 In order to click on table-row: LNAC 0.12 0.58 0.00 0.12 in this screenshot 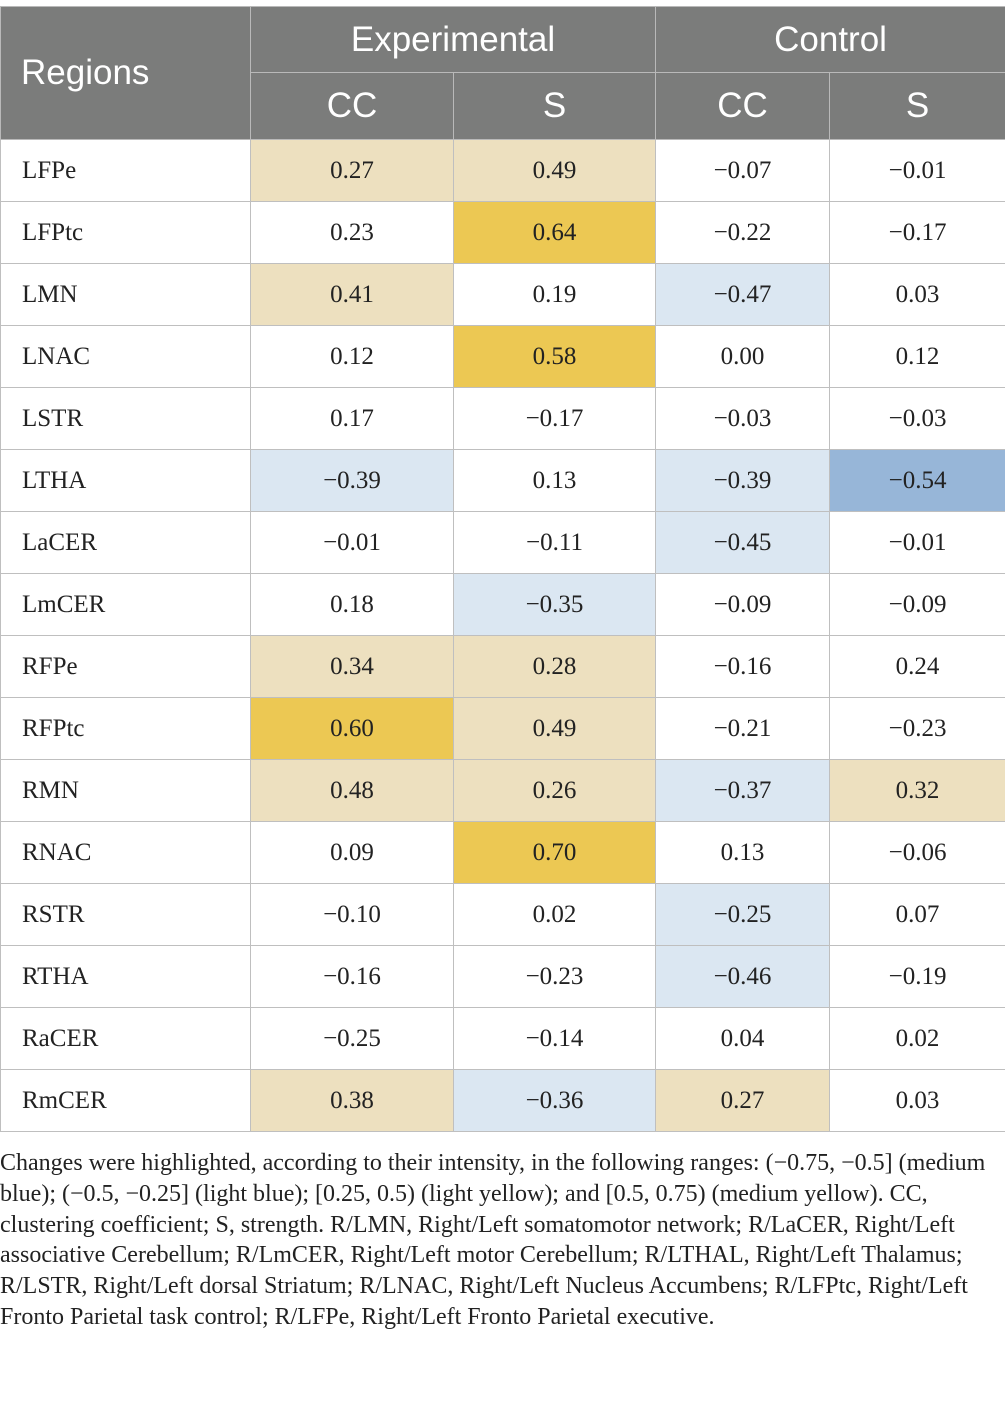, I will do `click(502, 356)`.